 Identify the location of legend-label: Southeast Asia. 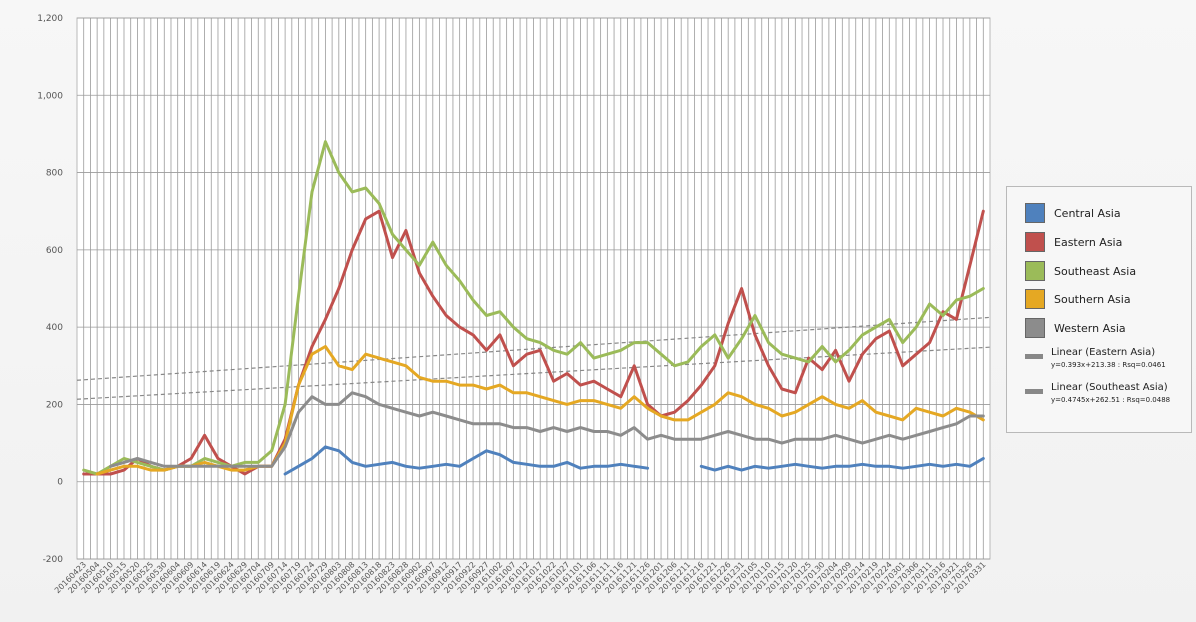
(1095, 271).